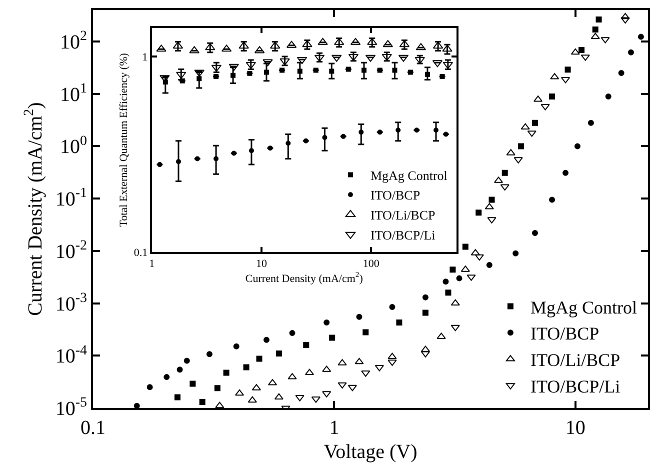 The width and height of the screenshot is (652, 463). I want to click on y-tick-label: 10$^{-4}$, so click(71, 355).